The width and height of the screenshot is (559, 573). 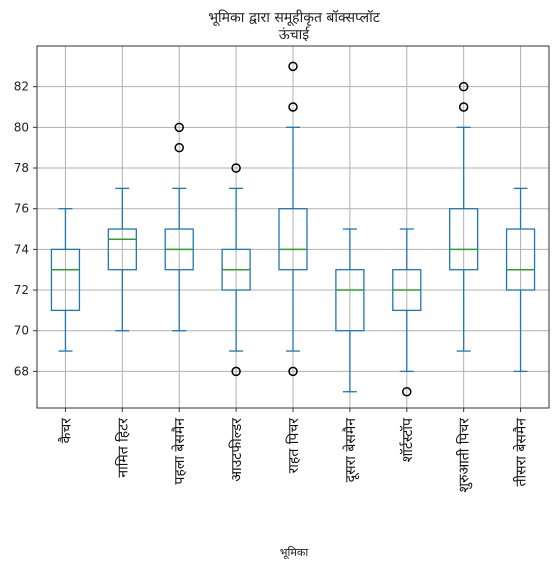 What do you see at coordinates (294, 553) in the screenshot?
I see `x-axis-label: भूमिका` at bounding box center [294, 553].